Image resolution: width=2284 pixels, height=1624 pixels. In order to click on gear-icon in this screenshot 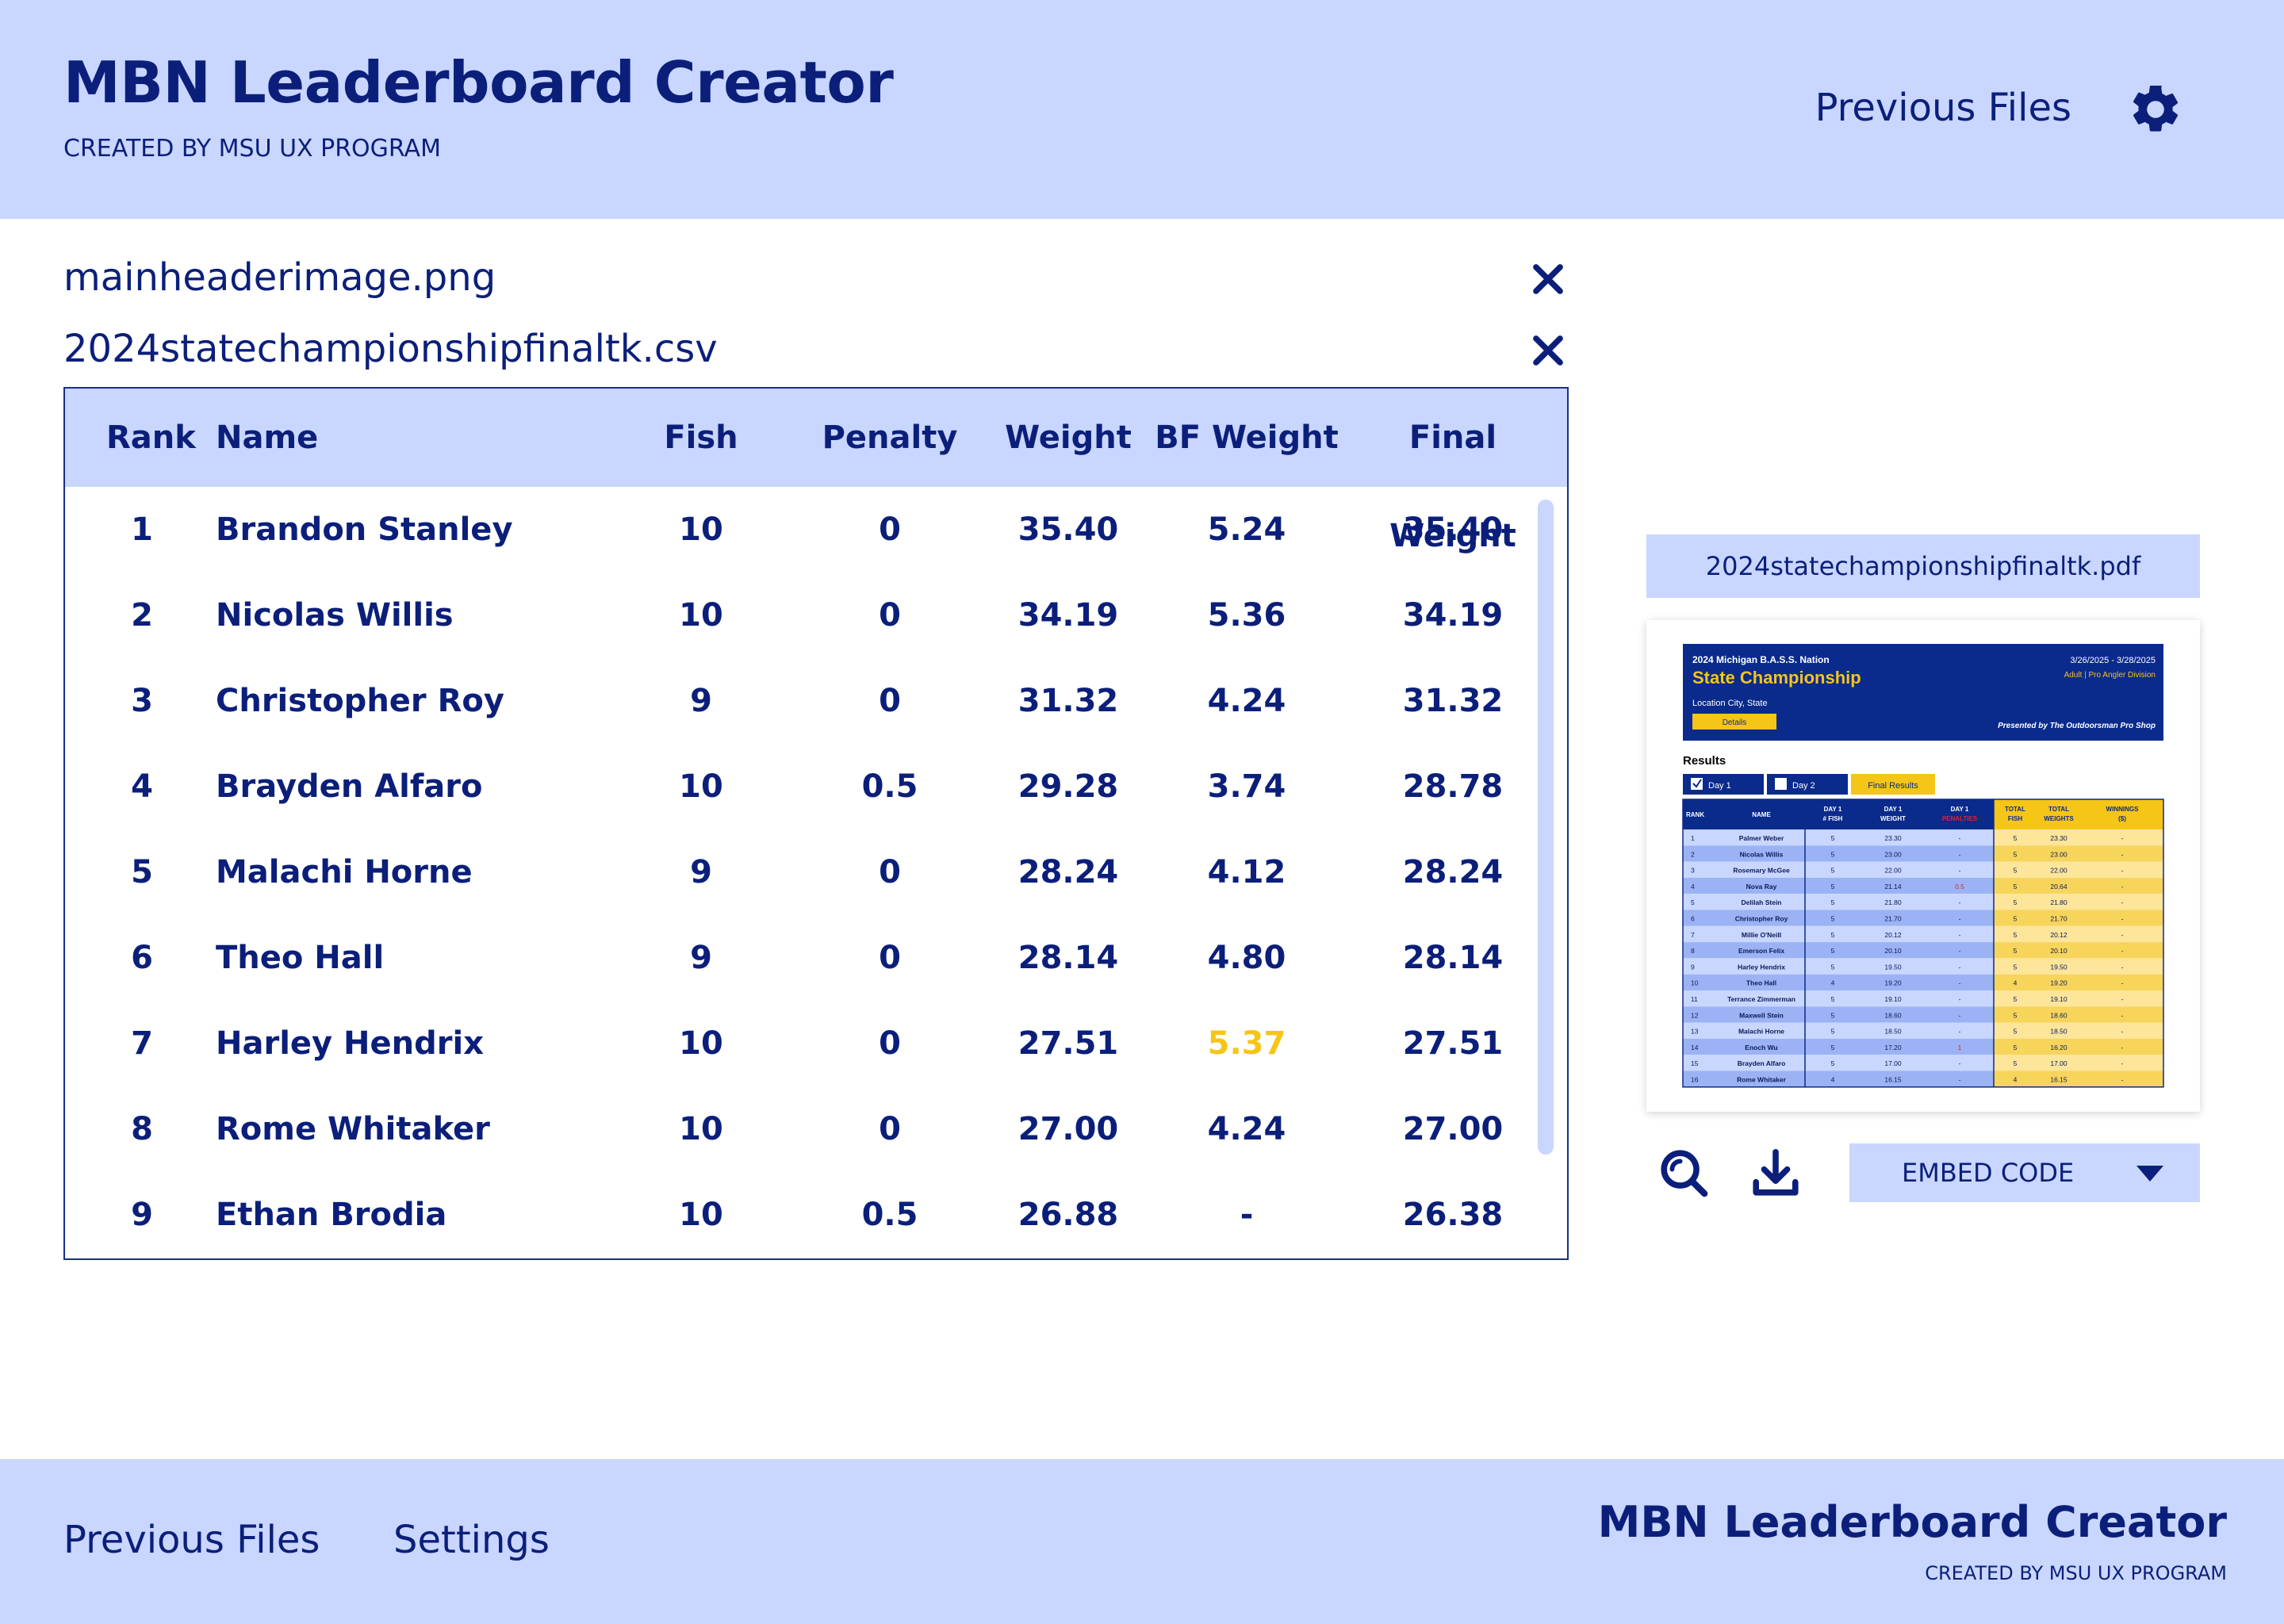, I will do `click(2155, 109)`.